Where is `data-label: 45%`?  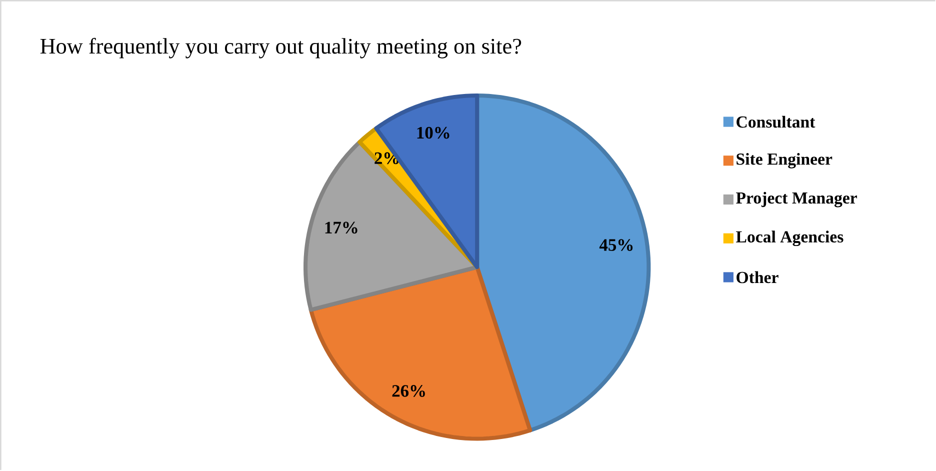 data-label: 45% is located at coordinates (616, 245).